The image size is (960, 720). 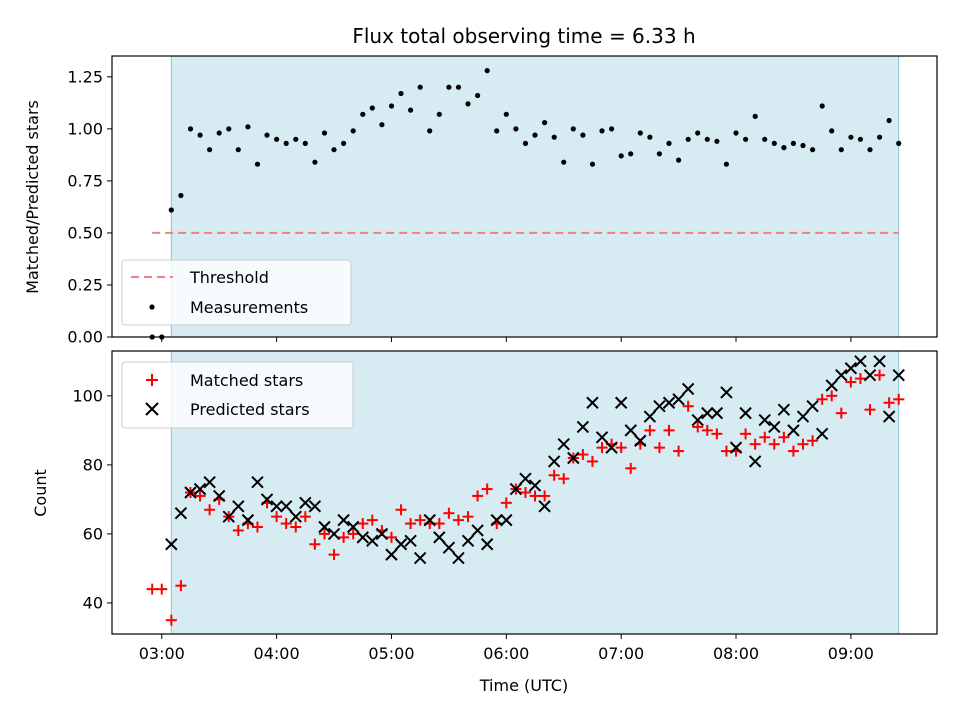 What do you see at coordinates (40, 493) in the screenshot?
I see `bottom-y-axis-label: Count` at bounding box center [40, 493].